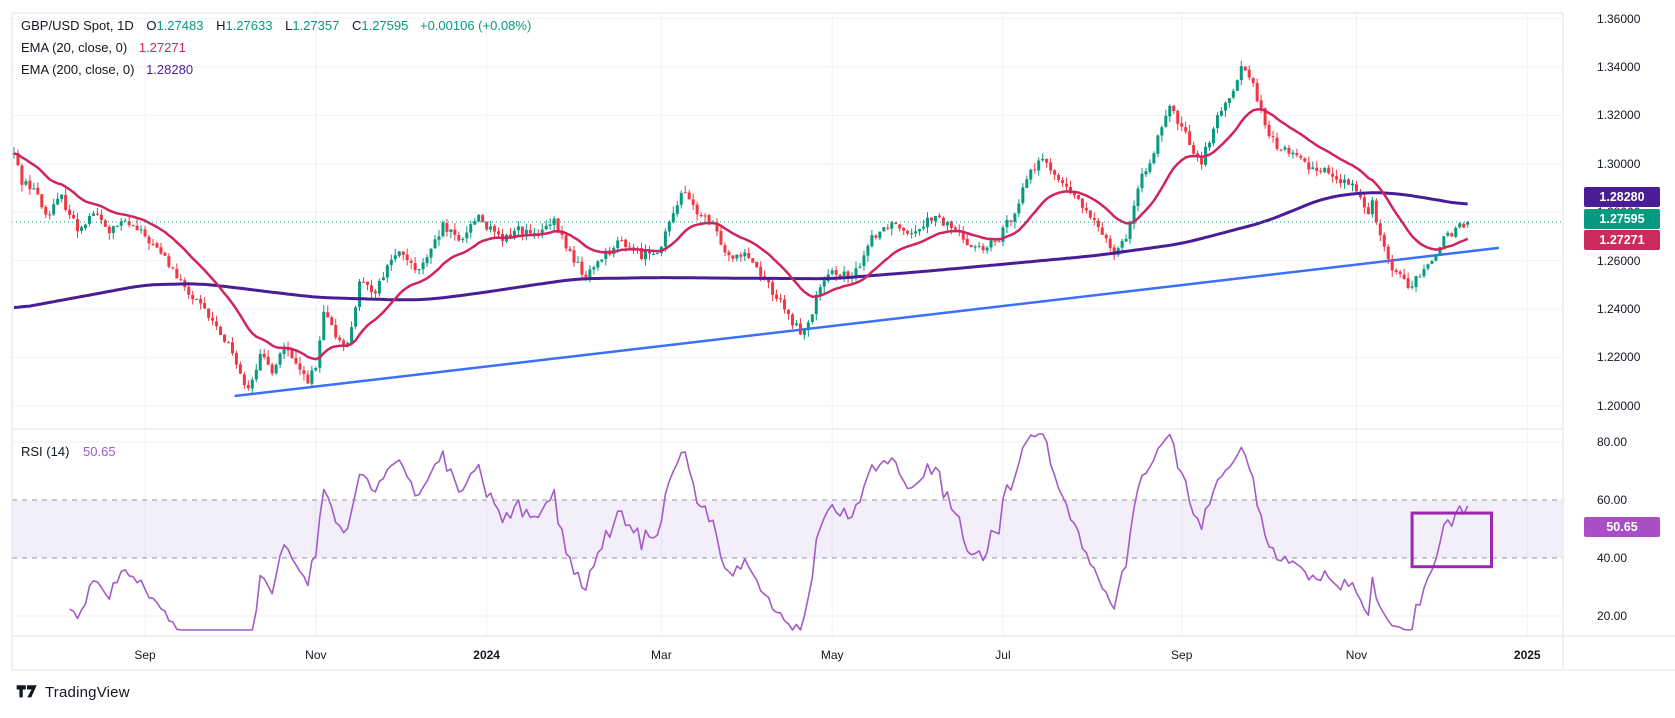 This screenshot has width=1675, height=718. What do you see at coordinates (1622, 240) in the screenshot?
I see `ema20-price-badge: 1.27271` at bounding box center [1622, 240].